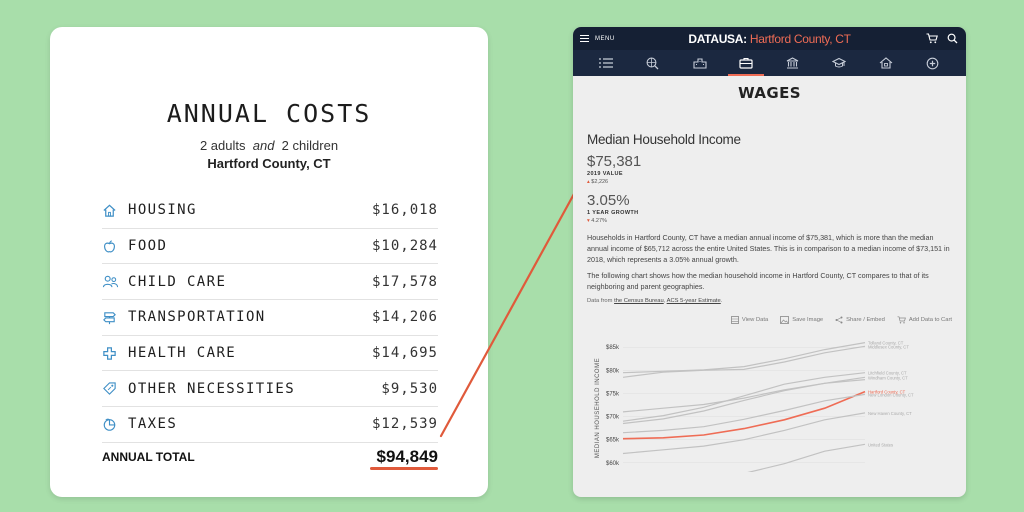 Image resolution: width=1024 pixels, height=512 pixels. I want to click on adults-word: adults, so click(228, 145).